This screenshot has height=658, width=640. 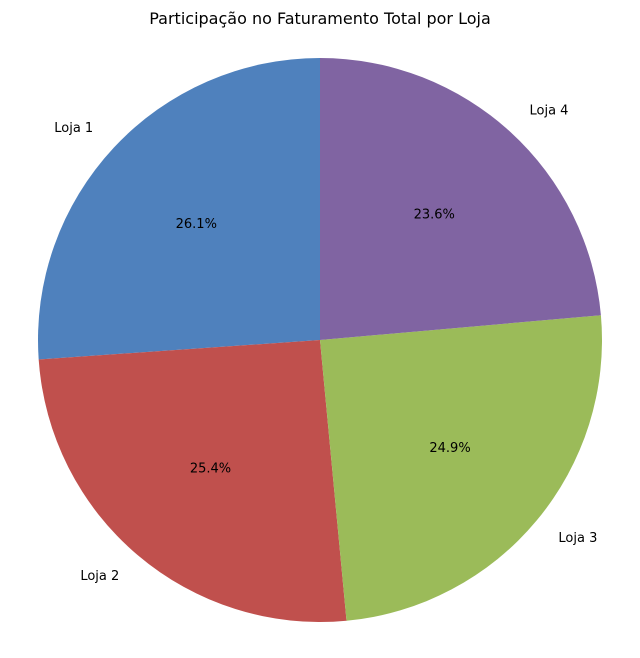 What do you see at coordinates (449, 448) in the screenshot?
I see `slice-percent-label-3: 24.9%` at bounding box center [449, 448].